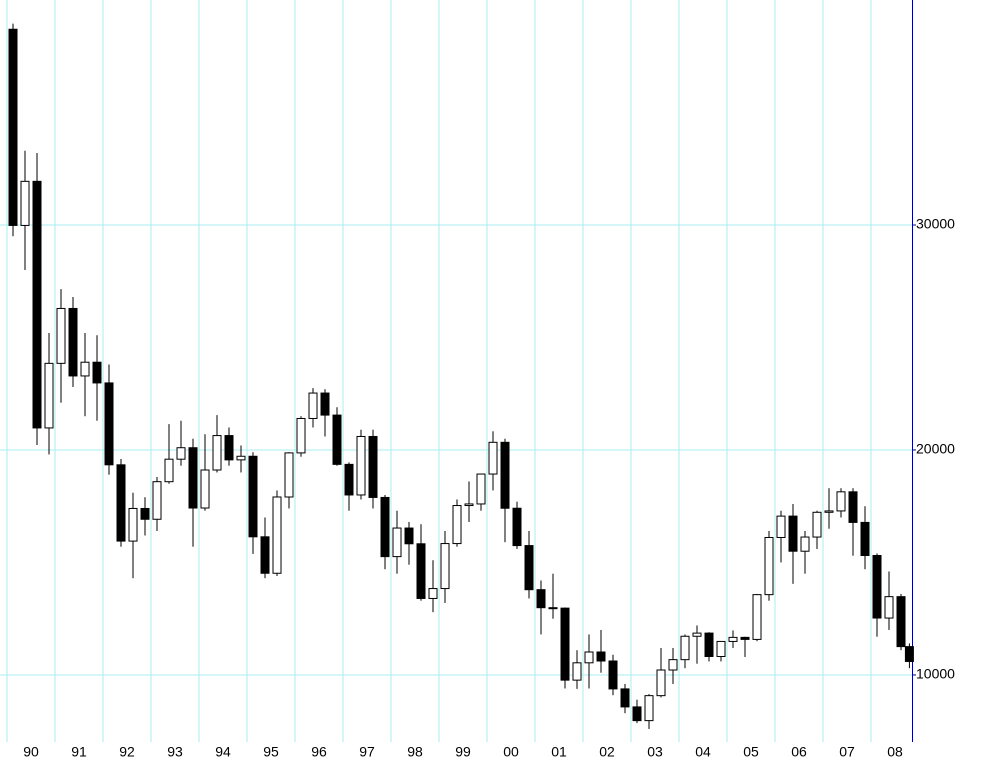 This screenshot has height=762, width=986. What do you see at coordinates (751, 752) in the screenshot?
I see `x-tick-label: 05` at bounding box center [751, 752].